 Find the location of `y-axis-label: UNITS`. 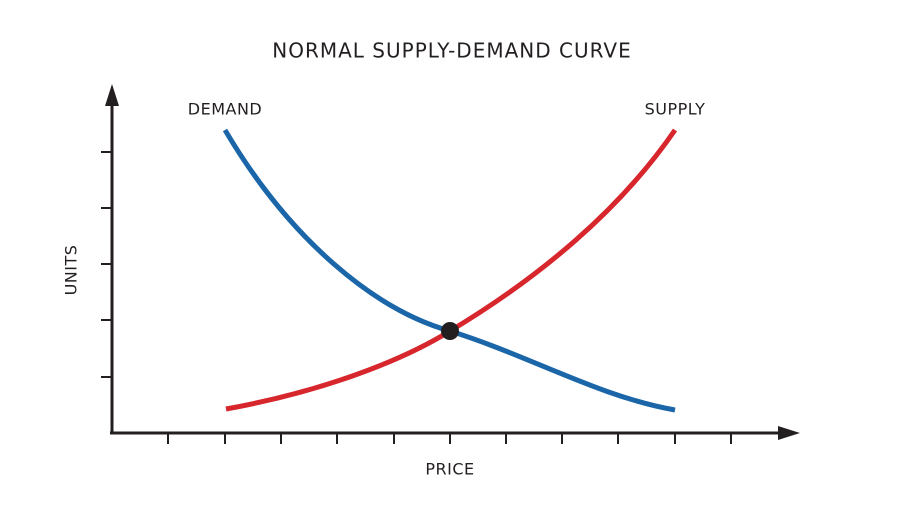

y-axis-label: UNITS is located at coordinates (71, 270).